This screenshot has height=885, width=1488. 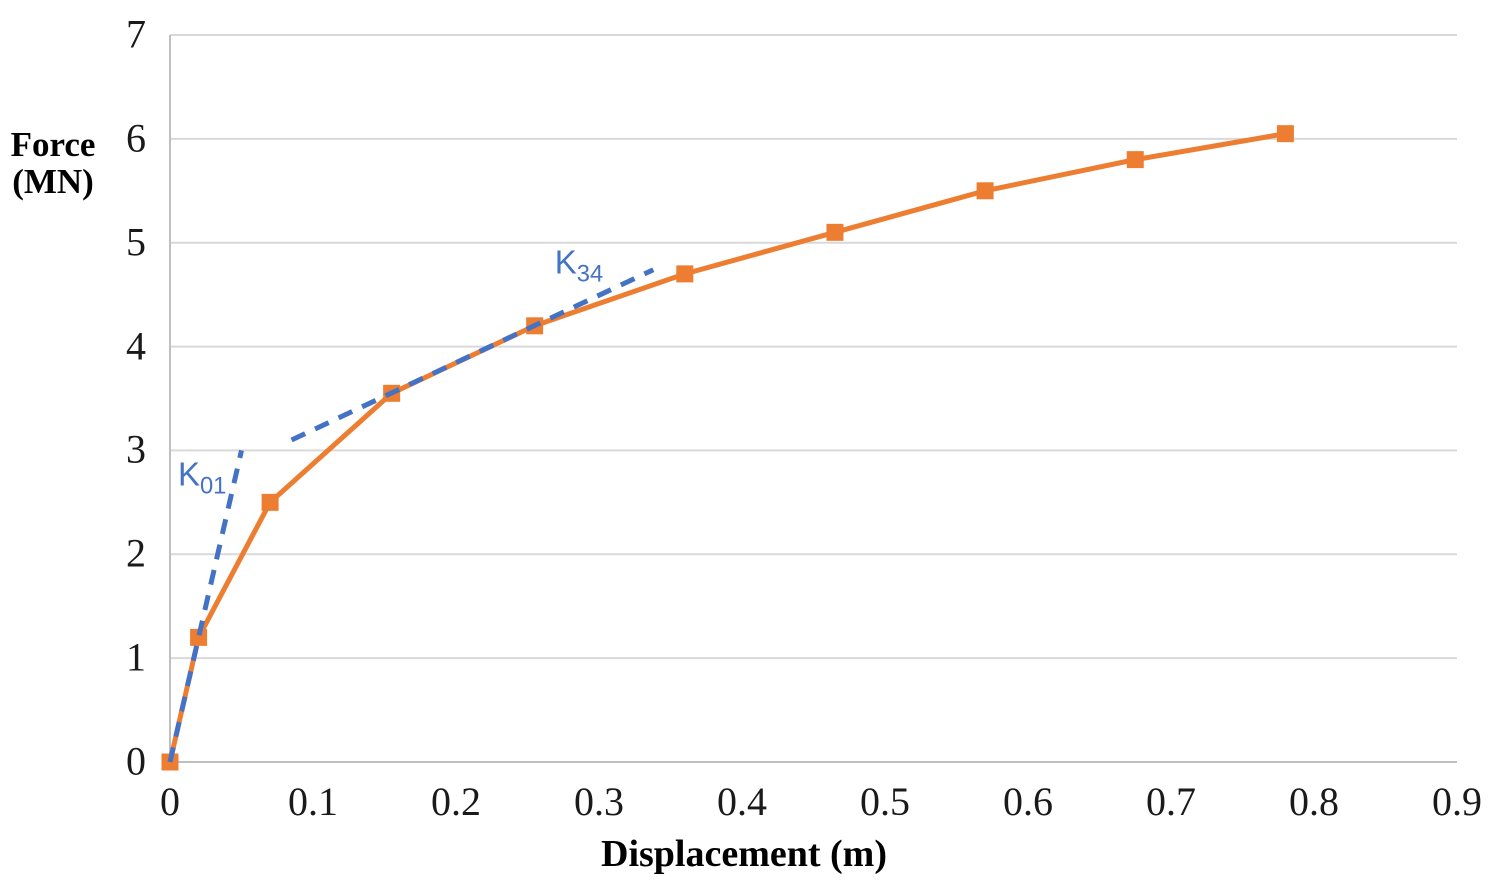 I want to click on x-axis-title: Displacement (m), so click(x=744, y=854).